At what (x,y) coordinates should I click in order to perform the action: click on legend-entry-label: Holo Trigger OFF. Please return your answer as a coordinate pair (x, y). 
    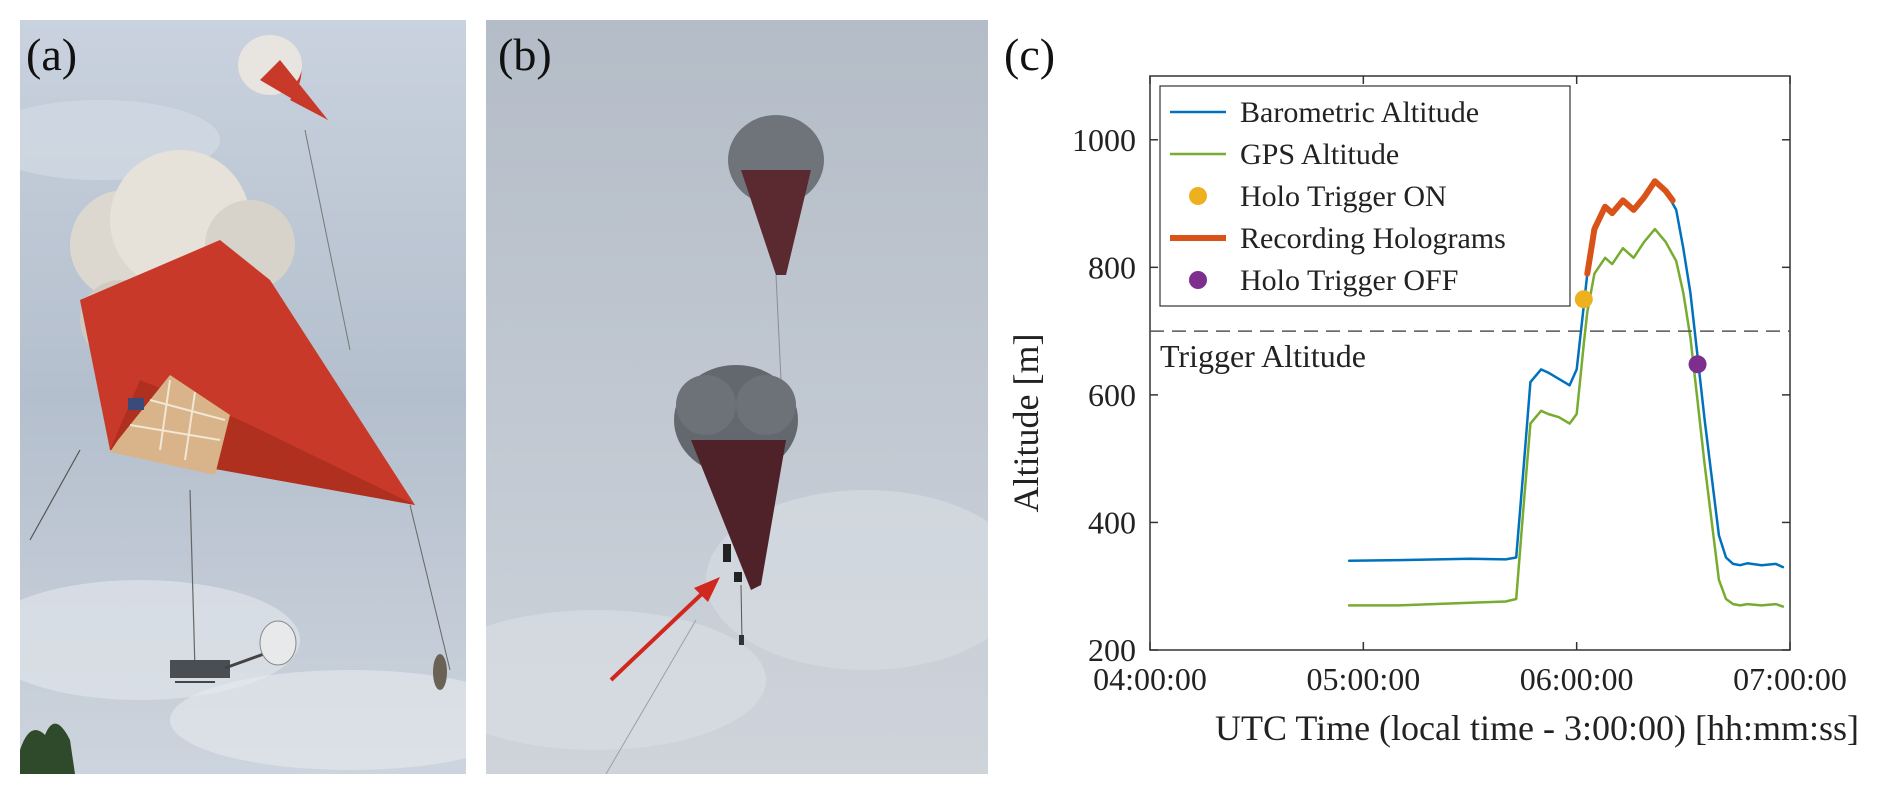
    Looking at the image, I should click on (1349, 280).